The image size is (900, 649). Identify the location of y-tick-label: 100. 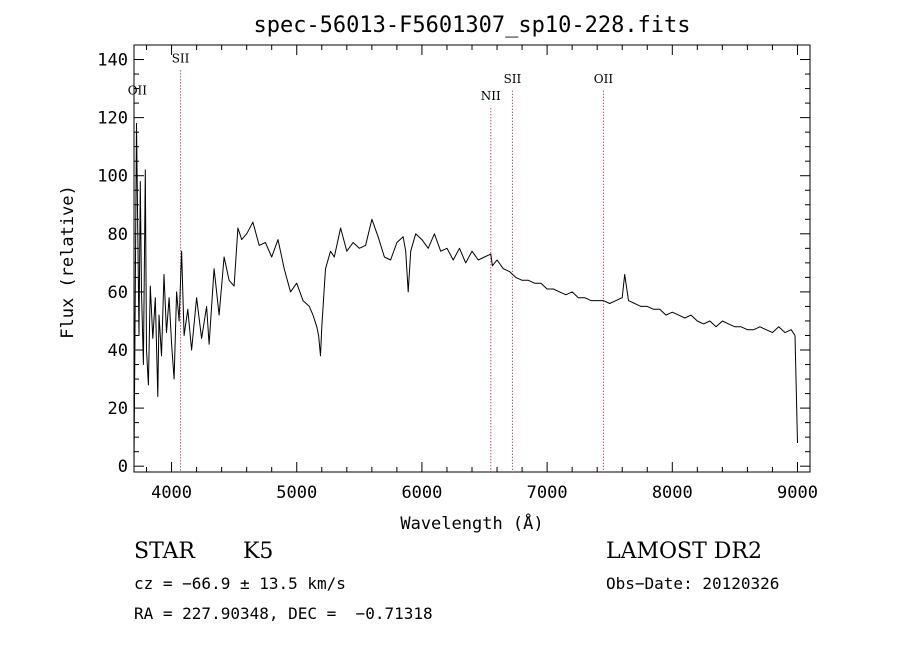
(112, 177).